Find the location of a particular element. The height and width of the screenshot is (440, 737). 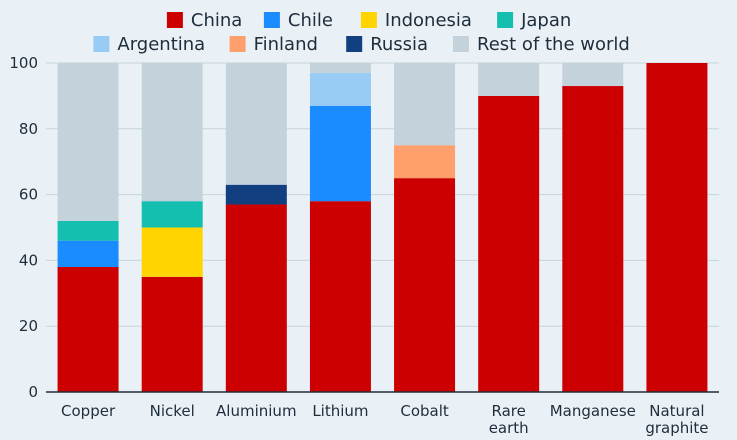

legend-swatch-china is located at coordinates (174, 20).